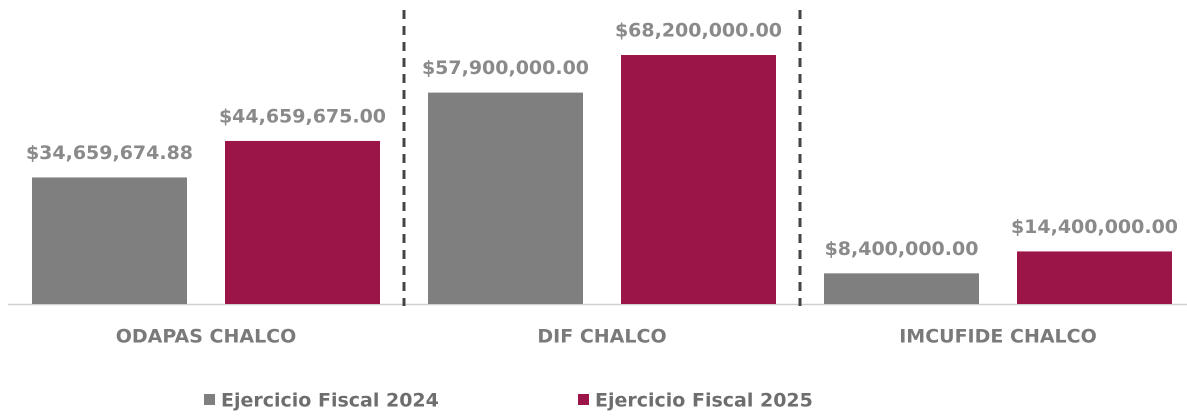 The width and height of the screenshot is (1187, 416). I want to click on value-label: $8,400,000.00, so click(902, 249).